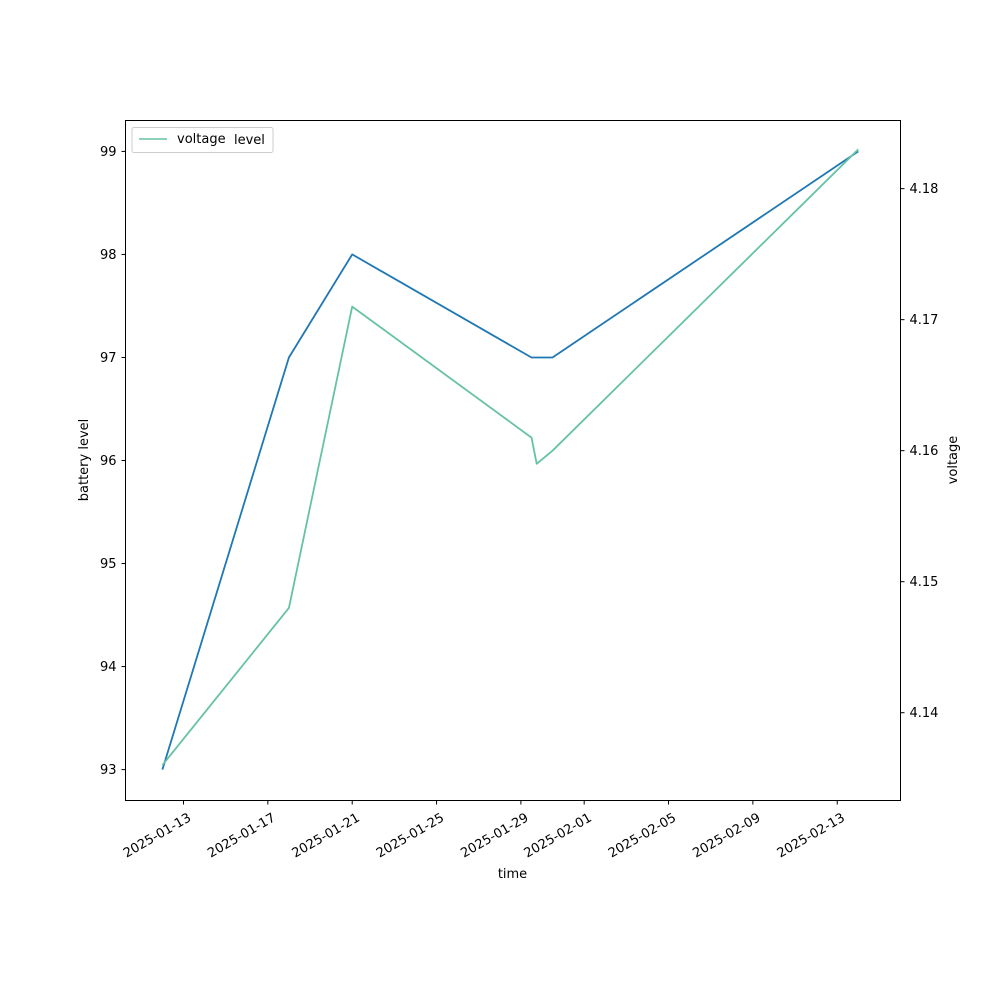 The height and width of the screenshot is (1004, 1000). I want to click on x-tick-label: 2025-02-05, so click(642, 836).